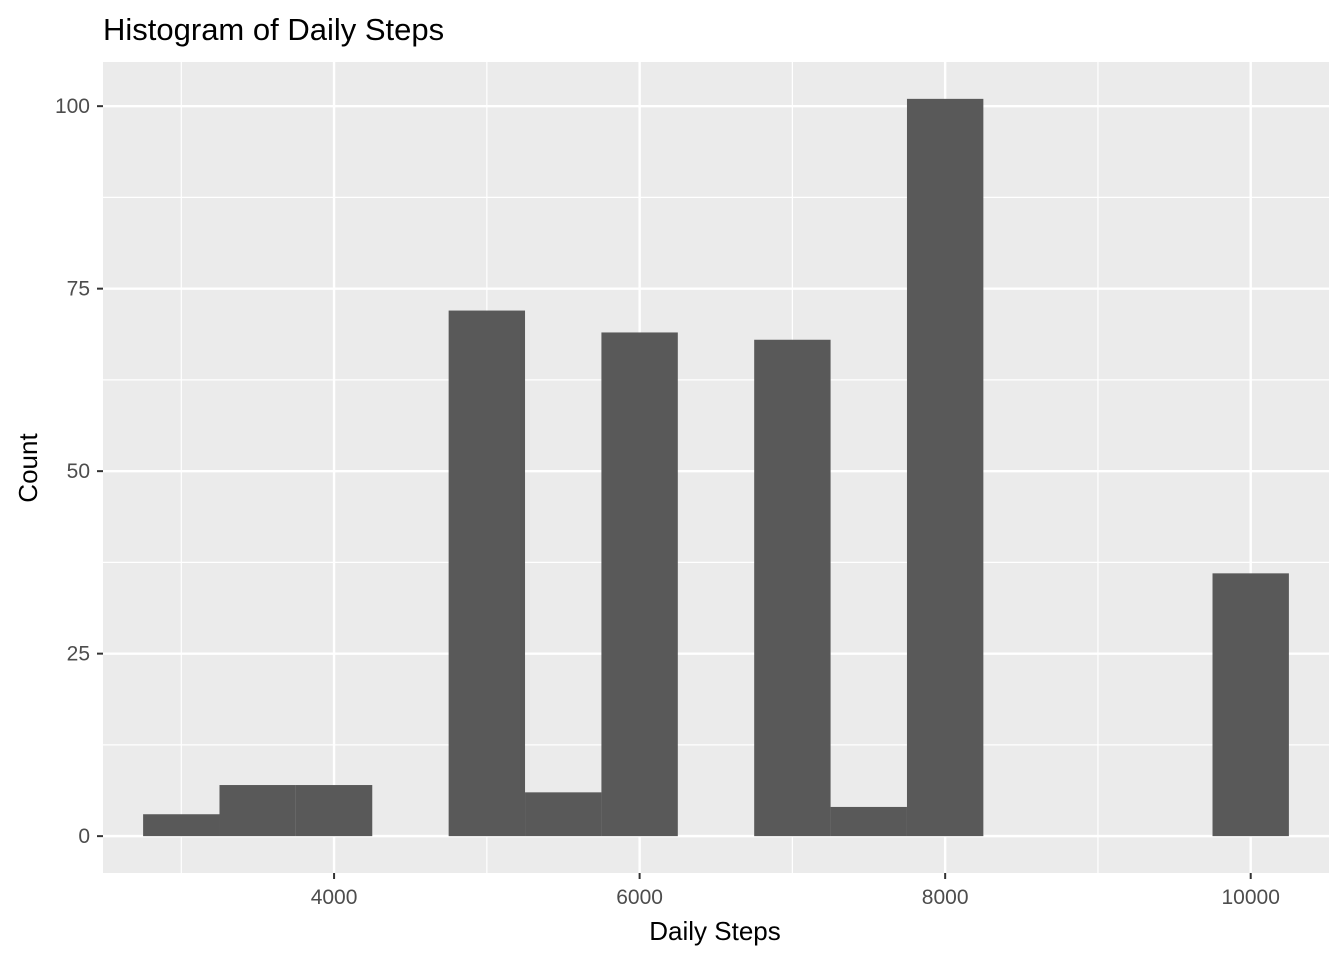 This screenshot has width=1344, height=960. Describe the element at coordinates (28, 468) in the screenshot. I see `y-axis-title: Count` at that location.